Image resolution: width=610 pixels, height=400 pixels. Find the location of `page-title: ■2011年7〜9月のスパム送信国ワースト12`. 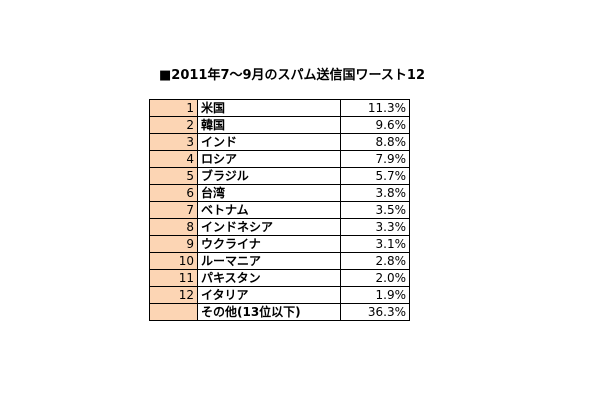

page-title: ■2011年7〜9月のスパム送信国ワースト12 is located at coordinates (292, 75).